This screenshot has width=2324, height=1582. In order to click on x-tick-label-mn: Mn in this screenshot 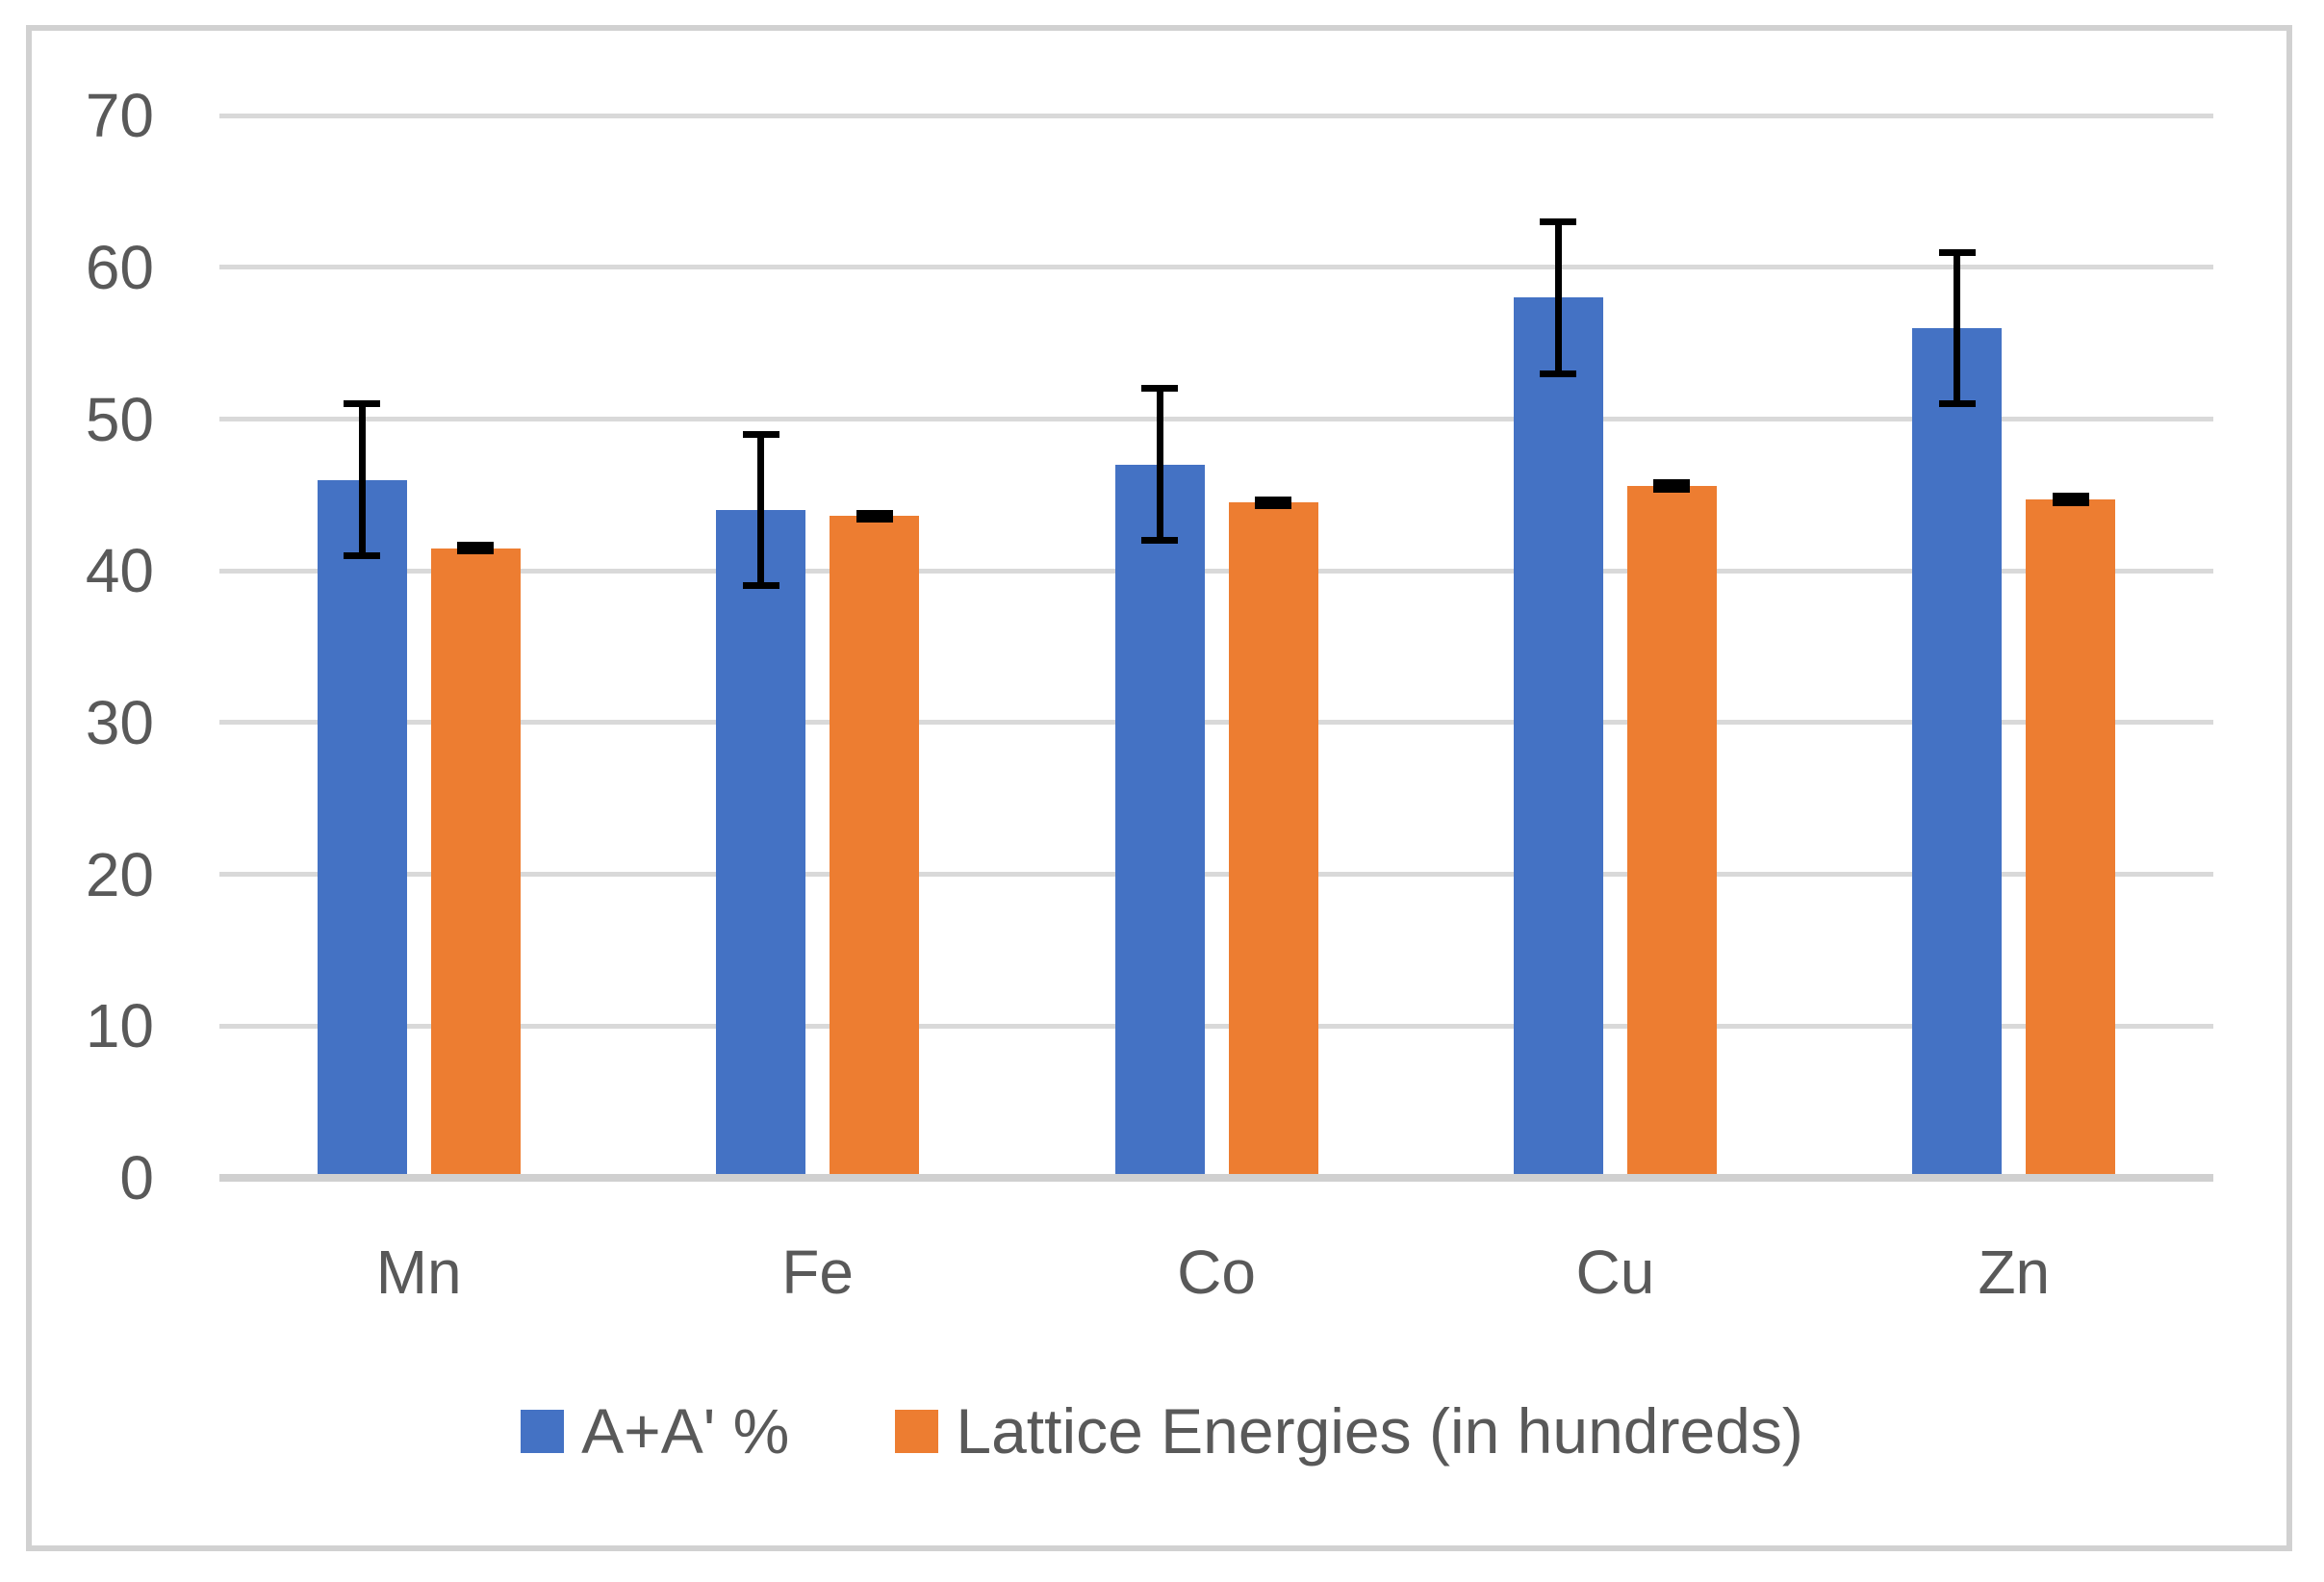, I will do `click(418, 1273)`.